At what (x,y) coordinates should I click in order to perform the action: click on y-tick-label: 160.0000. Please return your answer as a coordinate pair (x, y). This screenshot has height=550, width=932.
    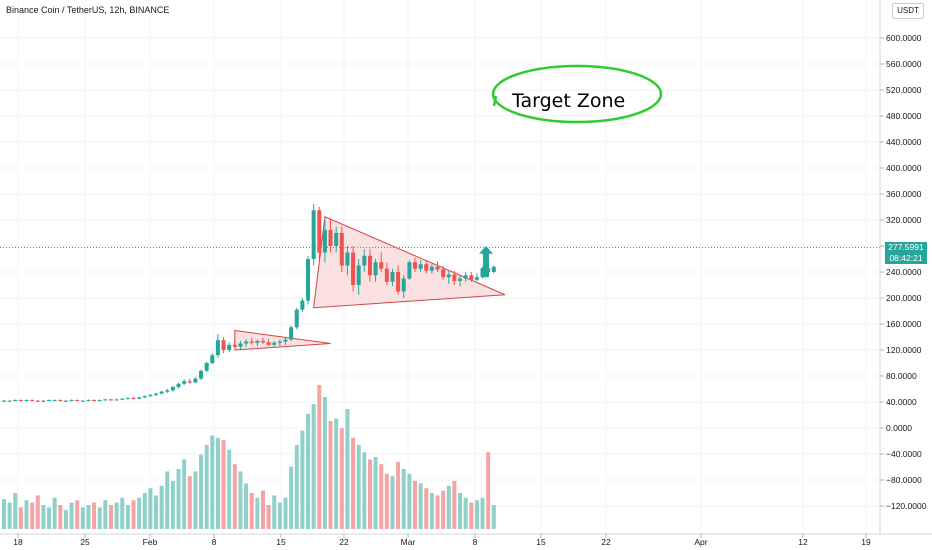
    Looking at the image, I should click on (904, 324).